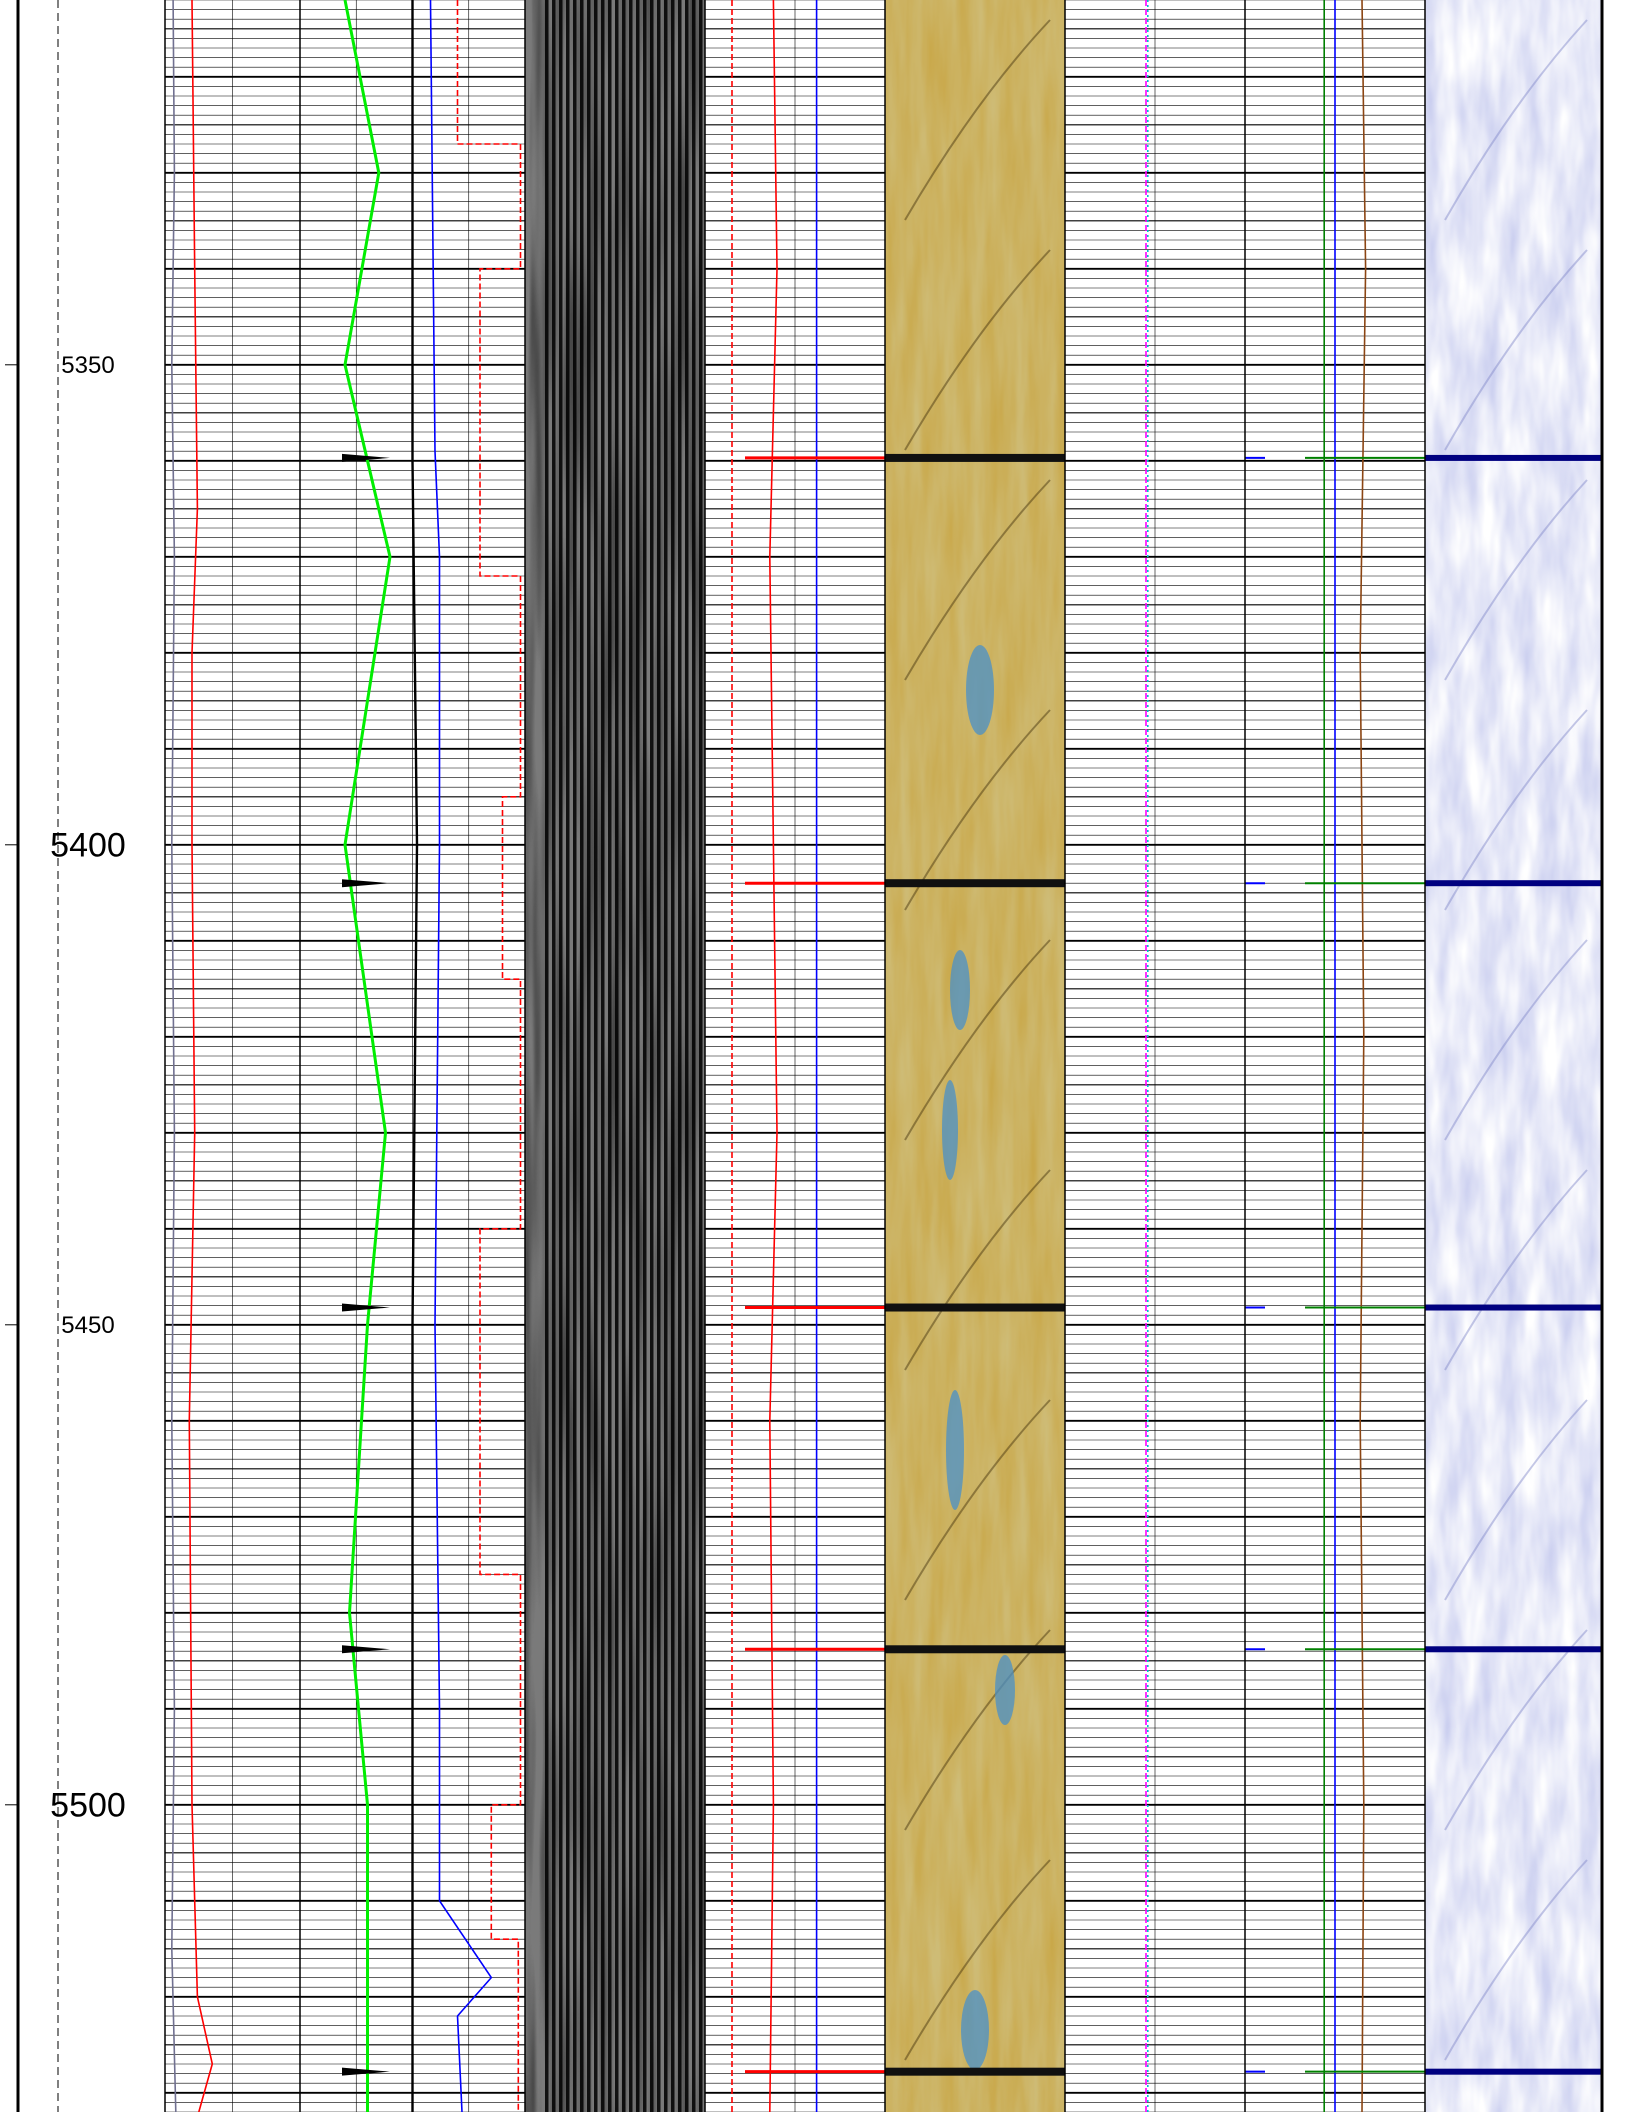 This screenshot has width=1627, height=2112. I want to click on track-5-image, so click(975, 1056).